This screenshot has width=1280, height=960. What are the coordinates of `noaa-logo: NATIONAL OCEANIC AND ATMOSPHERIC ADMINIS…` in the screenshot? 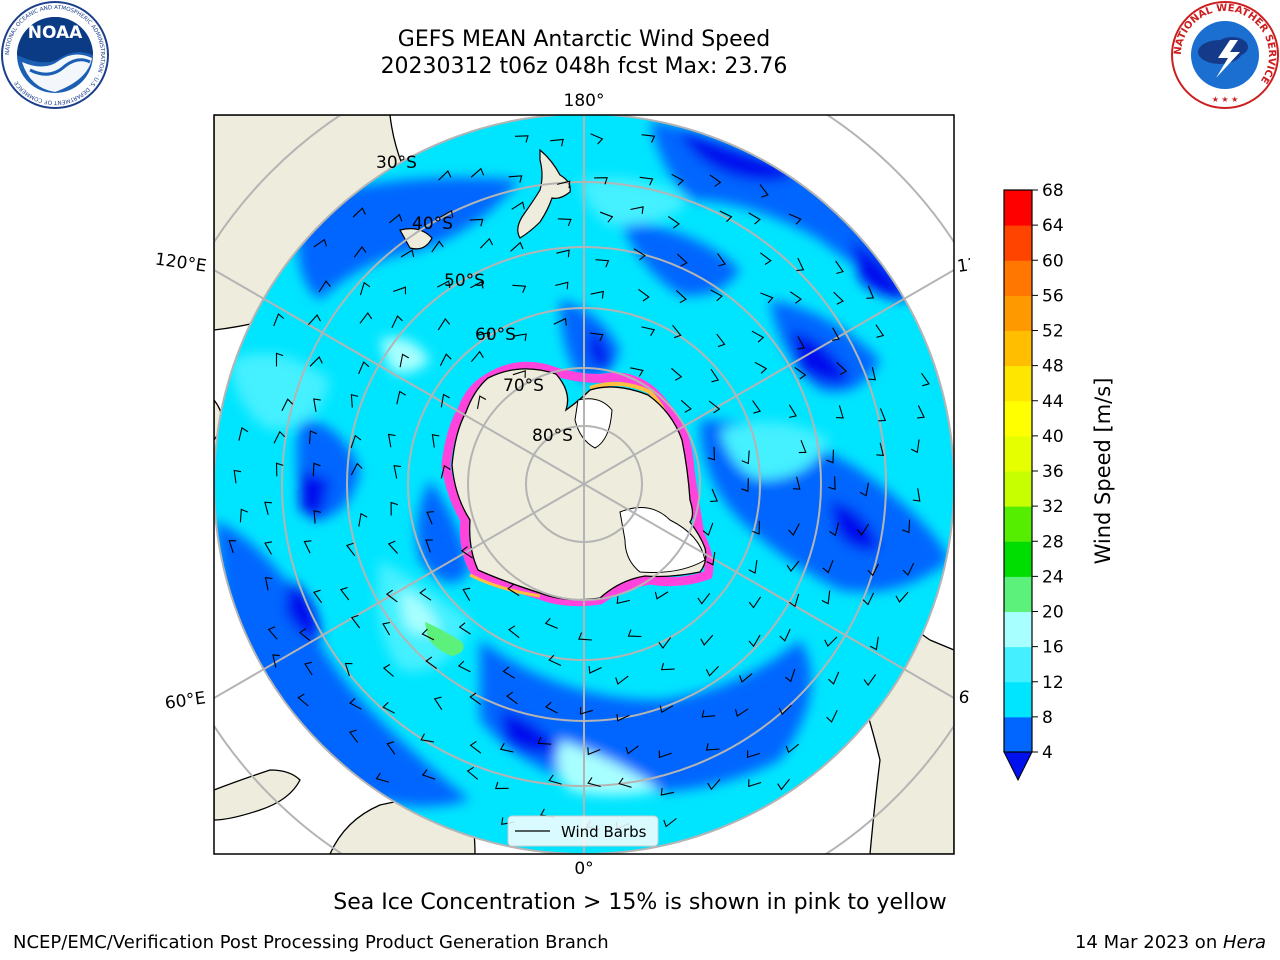 It's located at (55, 55).